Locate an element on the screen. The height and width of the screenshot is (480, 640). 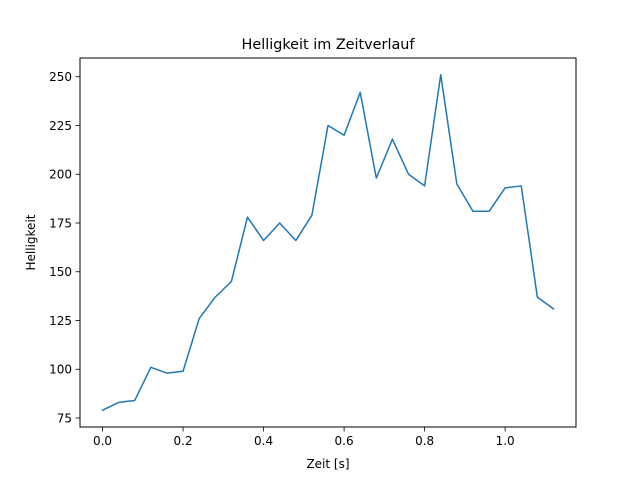
y-tick-label: 200 is located at coordinates (60, 175).